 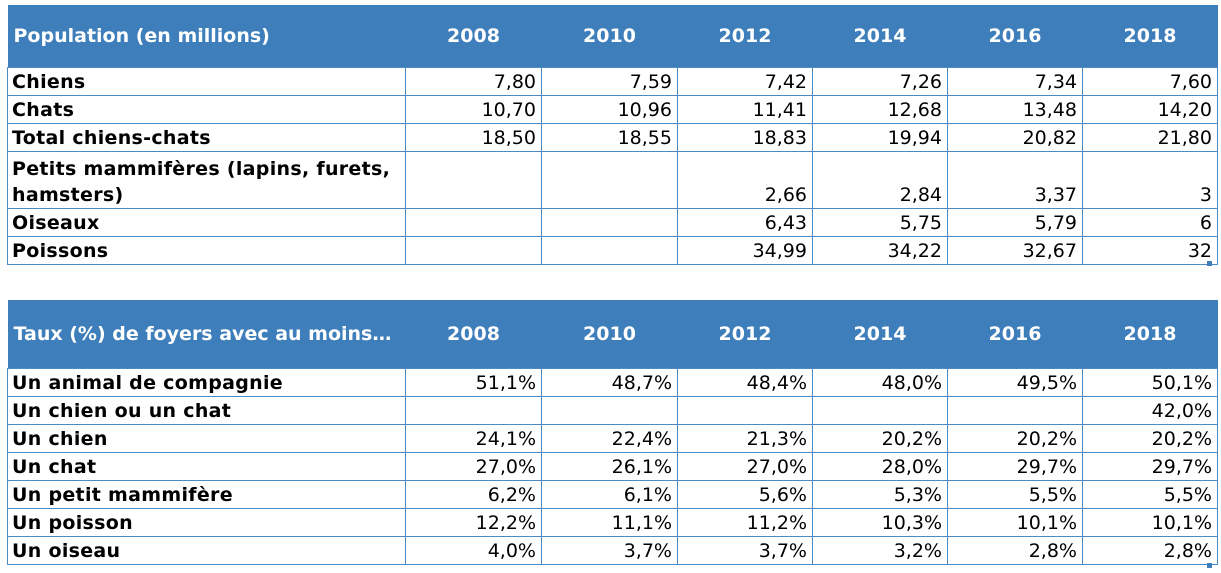 I want to click on value-cell: 5,75, so click(x=880, y=222).